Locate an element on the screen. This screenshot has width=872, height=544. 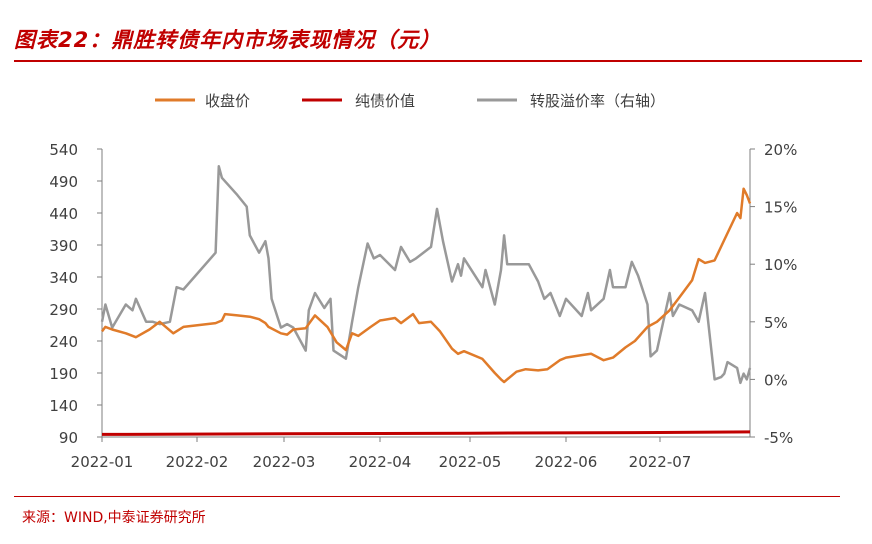
left-tick-label: 190 is located at coordinates (63, 374).